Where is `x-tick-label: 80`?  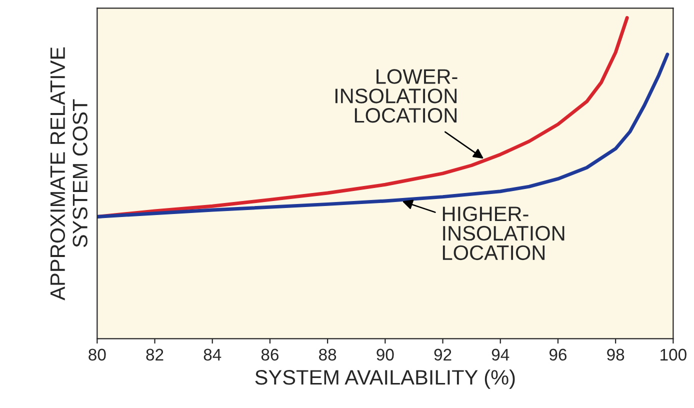
x-tick-label: 80 is located at coordinates (97, 354).